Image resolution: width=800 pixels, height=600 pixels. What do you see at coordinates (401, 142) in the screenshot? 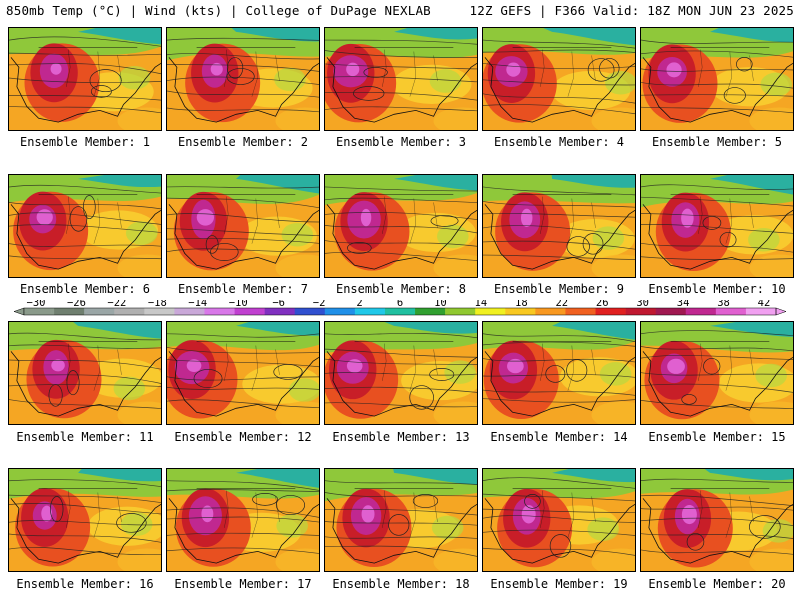
I see `ensemble-member-label: Ensemble Member: 3` at bounding box center [401, 142].